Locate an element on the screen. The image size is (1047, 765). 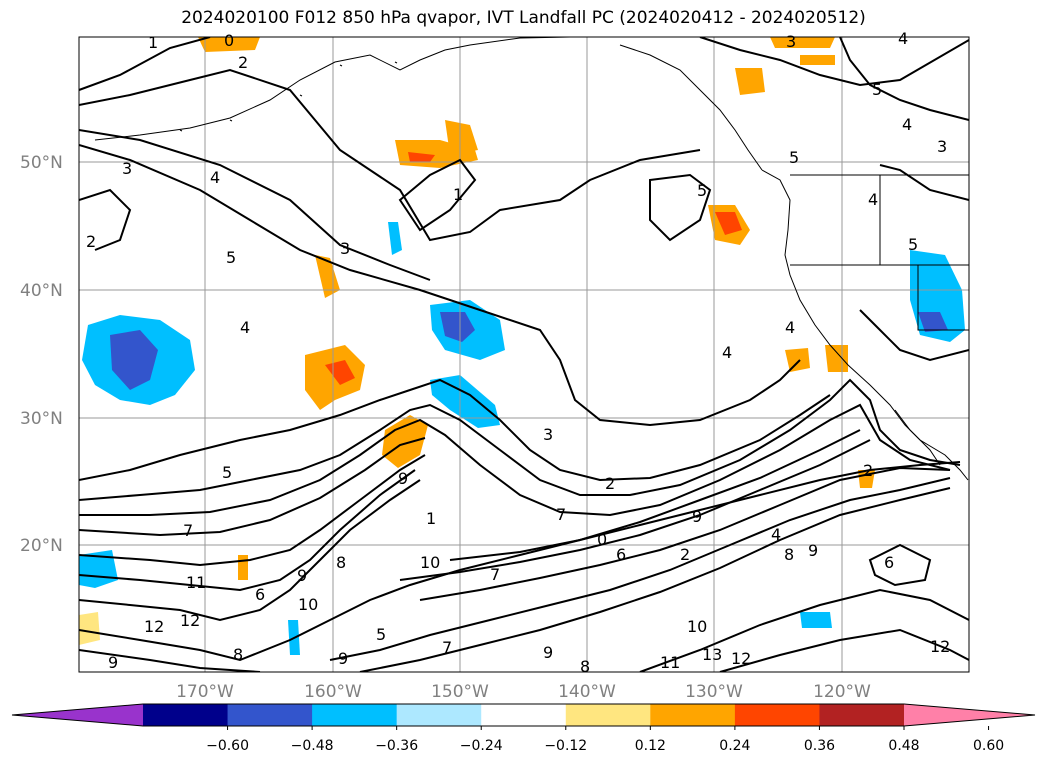
colorbar-tick-label: −0.36 is located at coordinates (396, 746).